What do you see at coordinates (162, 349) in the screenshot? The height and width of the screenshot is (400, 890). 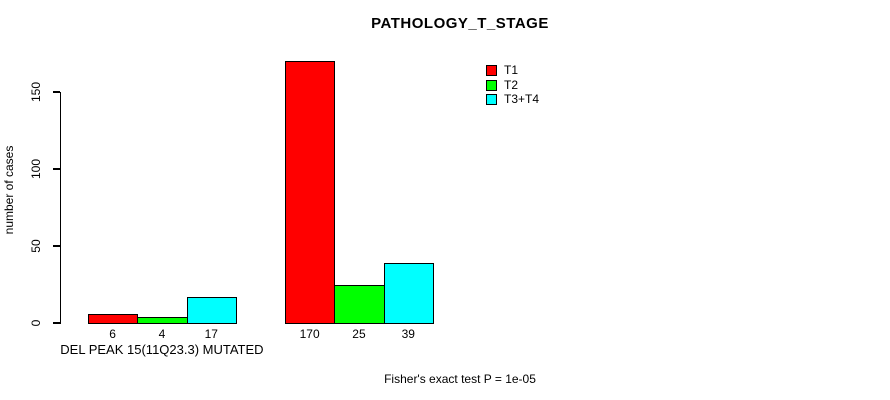 I see `x-category-label: DEL PEAK 15(11Q23.3) MUTATED` at bounding box center [162, 349].